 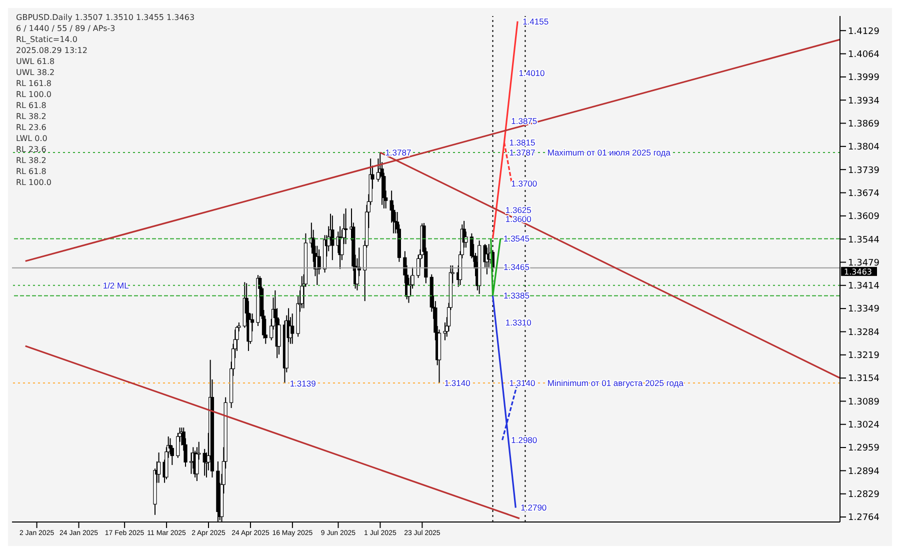 I want to click on y-tick-label: 1.3934, so click(x=864, y=101).